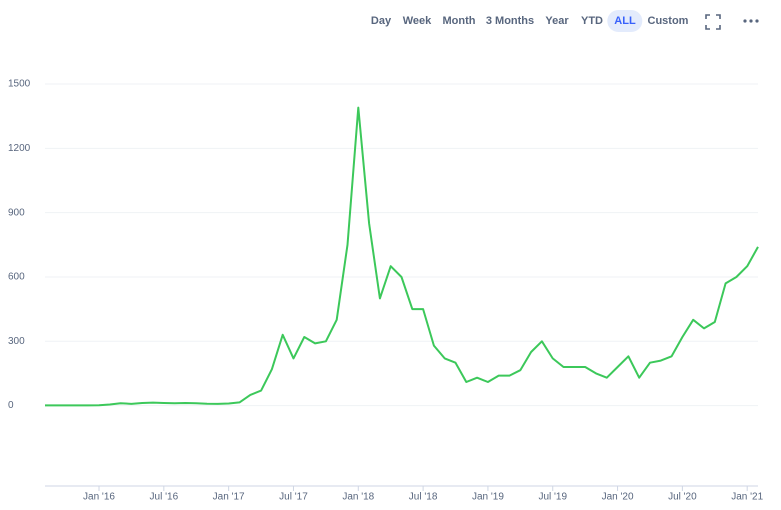  Describe the element at coordinates (381, 21) in the screenshot. I see `range-button: Day` at that location.